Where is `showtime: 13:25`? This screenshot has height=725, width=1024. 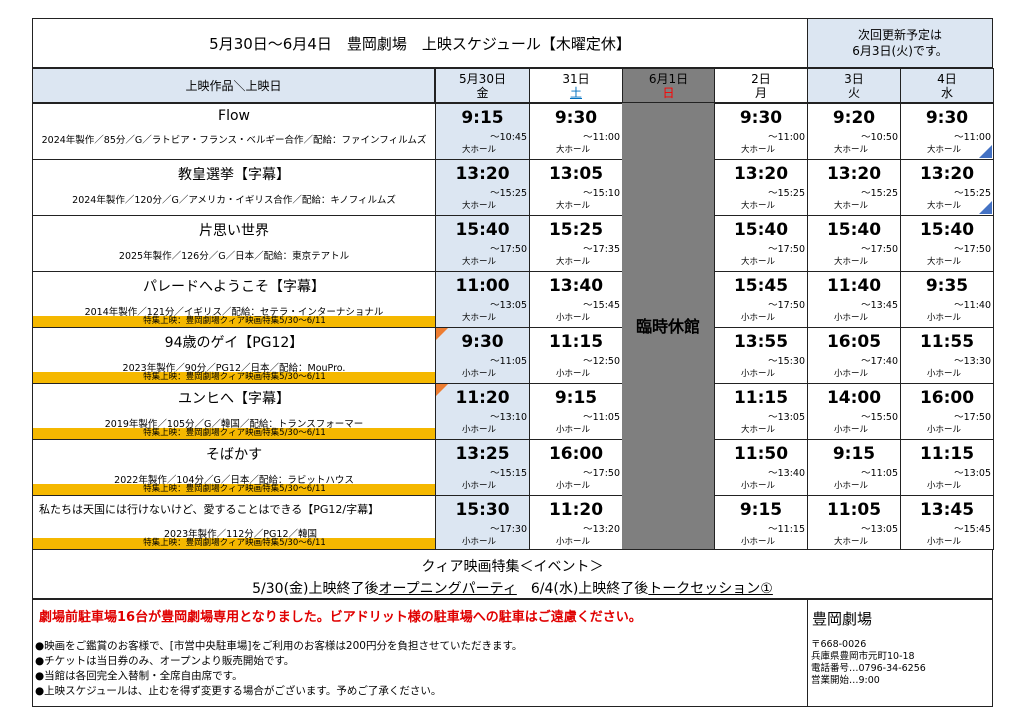 showtime: 13:25 is located at coordinates (482, 454).